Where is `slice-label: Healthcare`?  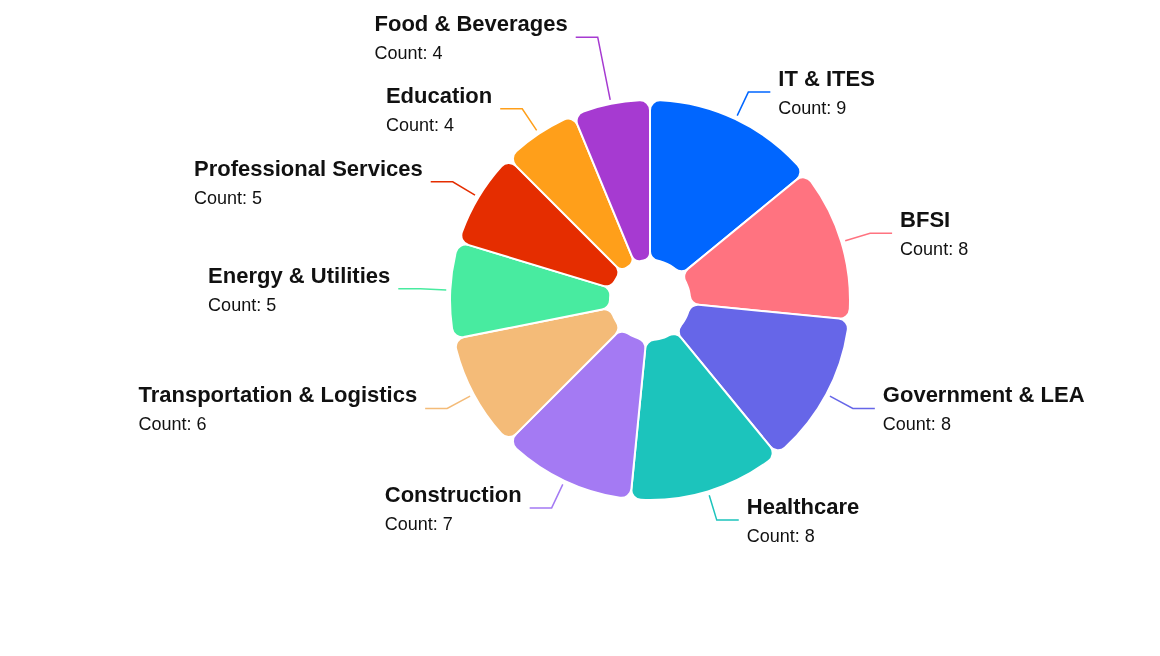
slice-label: Healthcare is located at coordinates (803, 507).